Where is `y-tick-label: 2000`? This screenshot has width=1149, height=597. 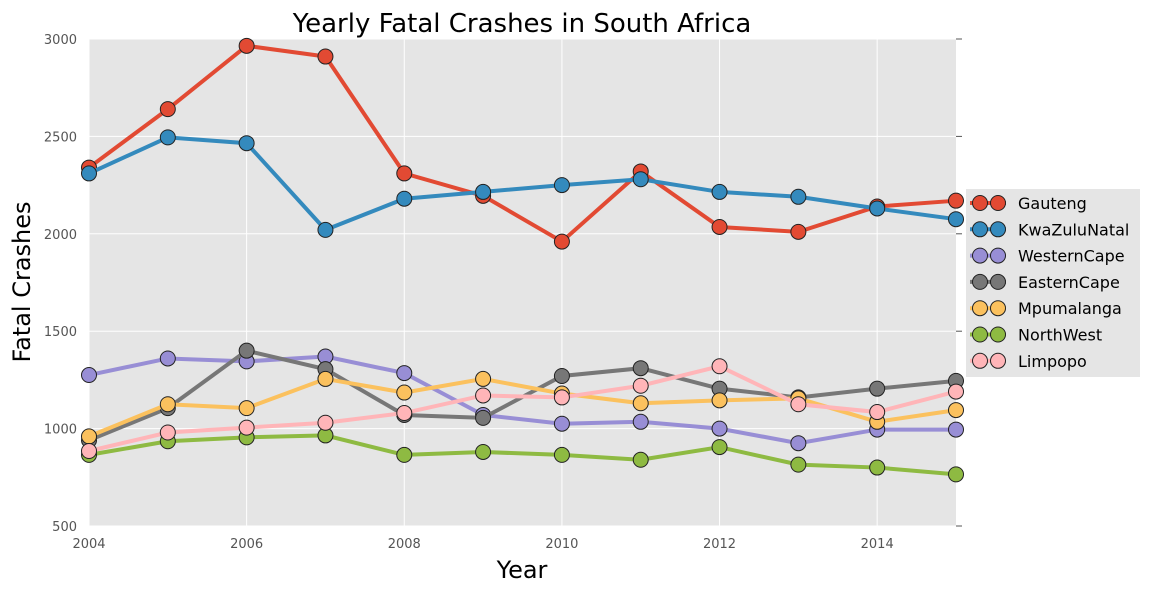 y-tick-label: 2000 is located at coordinates (60, 235).